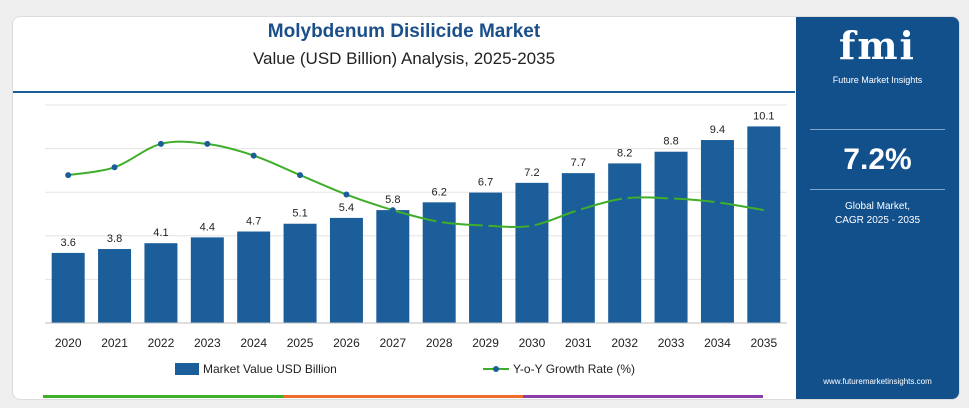  I want to click on x-tick-label: 2025, so click(300, 343).